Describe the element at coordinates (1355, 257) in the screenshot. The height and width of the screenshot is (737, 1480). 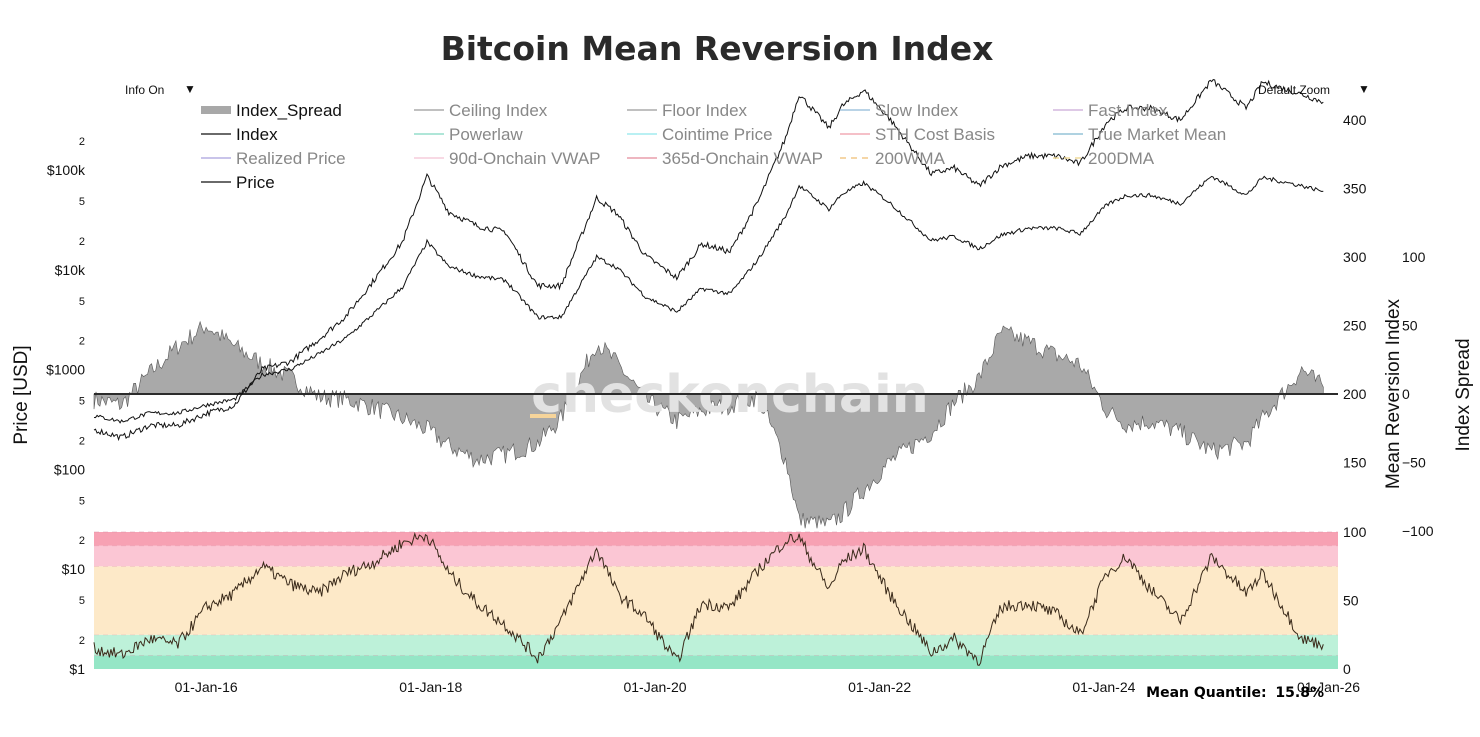
I see `mri-tick: 300` at that location.